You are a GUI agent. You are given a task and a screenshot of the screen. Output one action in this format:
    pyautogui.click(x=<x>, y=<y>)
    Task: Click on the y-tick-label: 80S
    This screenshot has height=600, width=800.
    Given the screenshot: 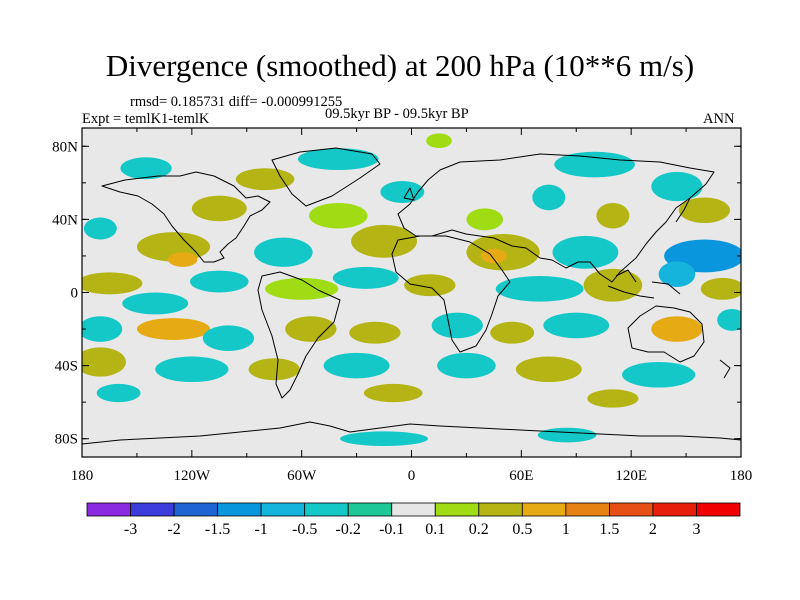 What is the action you would take?
    pyautogui.click(x=66, y=440)
    